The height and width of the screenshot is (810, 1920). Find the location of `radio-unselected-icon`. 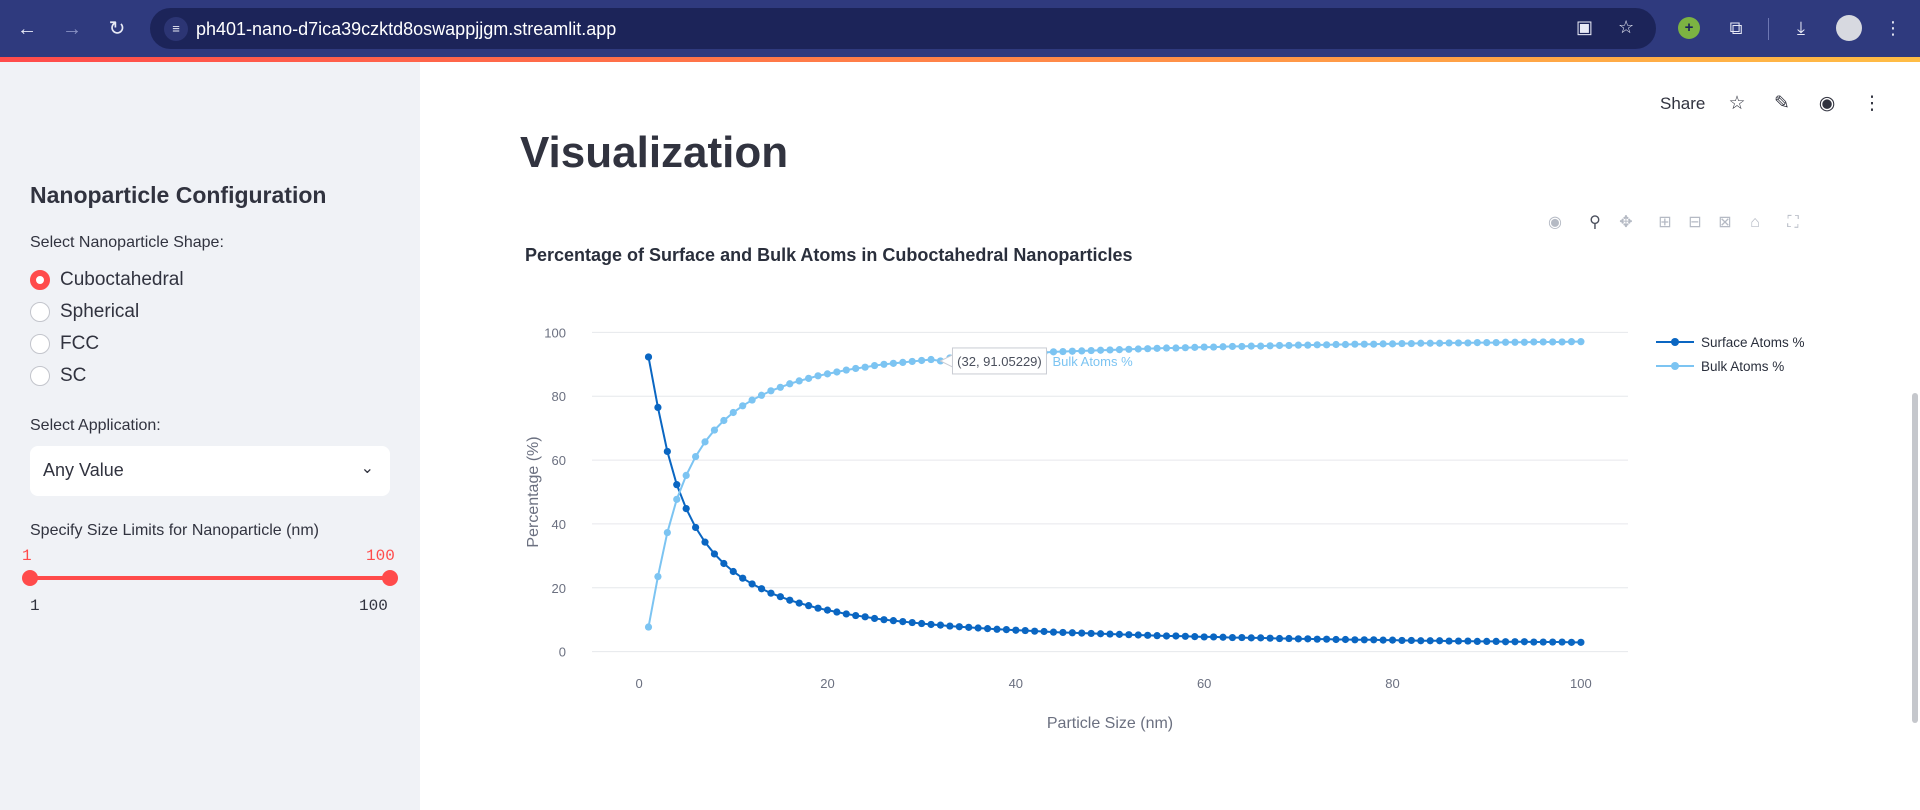

radio-unselected-icon is located at coordinates (40, 376).